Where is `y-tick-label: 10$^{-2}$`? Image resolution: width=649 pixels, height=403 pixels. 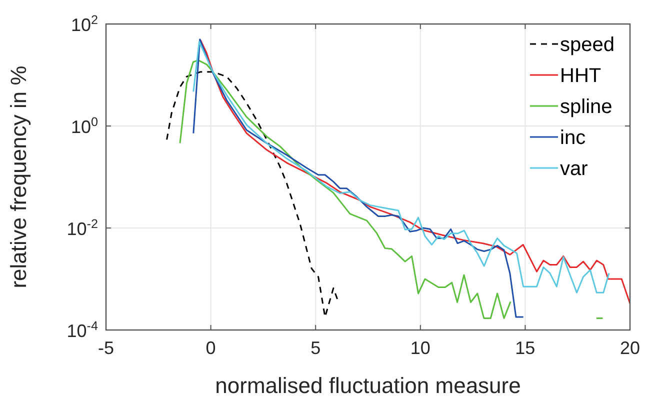
y-tick-label: 10$^{-2}$ is located at coordinates (82, 228).